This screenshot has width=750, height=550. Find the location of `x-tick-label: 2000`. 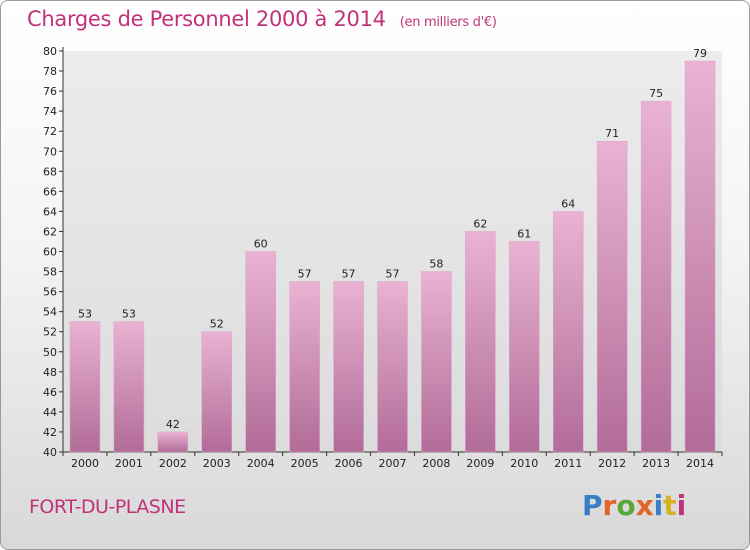

x-tick-label: 2000 is located at coordinates (85, 463).